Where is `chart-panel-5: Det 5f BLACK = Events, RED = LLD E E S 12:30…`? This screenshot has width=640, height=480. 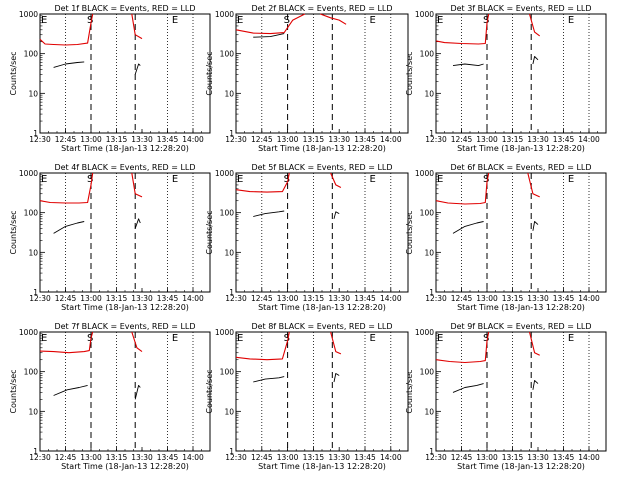
chart-panel-5: Det 5f BLACK = Events, RED = LLD E E S 12:30… is located at coordinates (307, 237).